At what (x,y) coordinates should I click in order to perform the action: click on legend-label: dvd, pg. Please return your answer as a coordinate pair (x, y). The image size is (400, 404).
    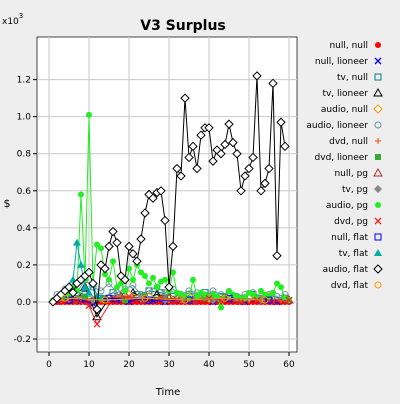
    Looking at the image, I should click on (351, 222).